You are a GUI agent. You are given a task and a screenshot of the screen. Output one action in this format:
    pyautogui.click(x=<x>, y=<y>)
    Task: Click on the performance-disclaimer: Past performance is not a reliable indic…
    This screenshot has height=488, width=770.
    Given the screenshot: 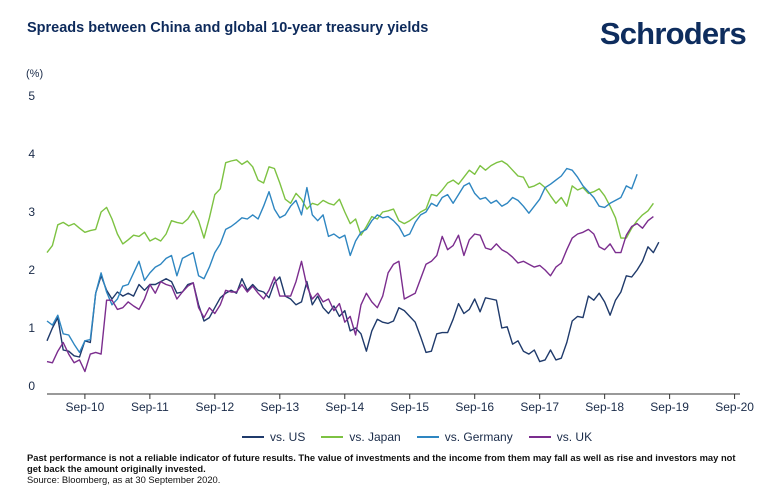 What is the action you would take?
    pyautogui.click(x=381, y=463)
    